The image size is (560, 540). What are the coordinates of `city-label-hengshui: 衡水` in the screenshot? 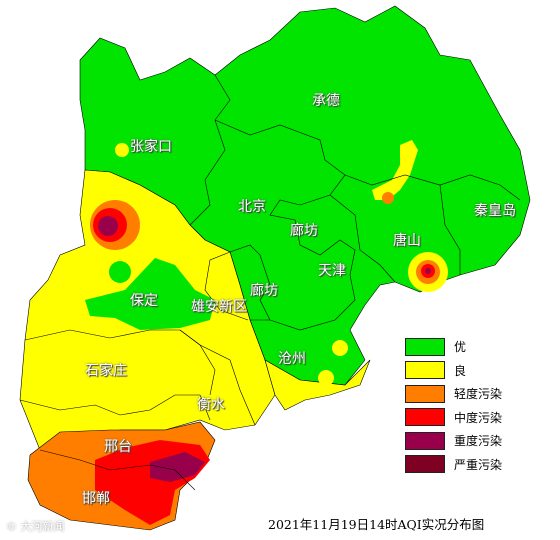 It's located at (211, 405).